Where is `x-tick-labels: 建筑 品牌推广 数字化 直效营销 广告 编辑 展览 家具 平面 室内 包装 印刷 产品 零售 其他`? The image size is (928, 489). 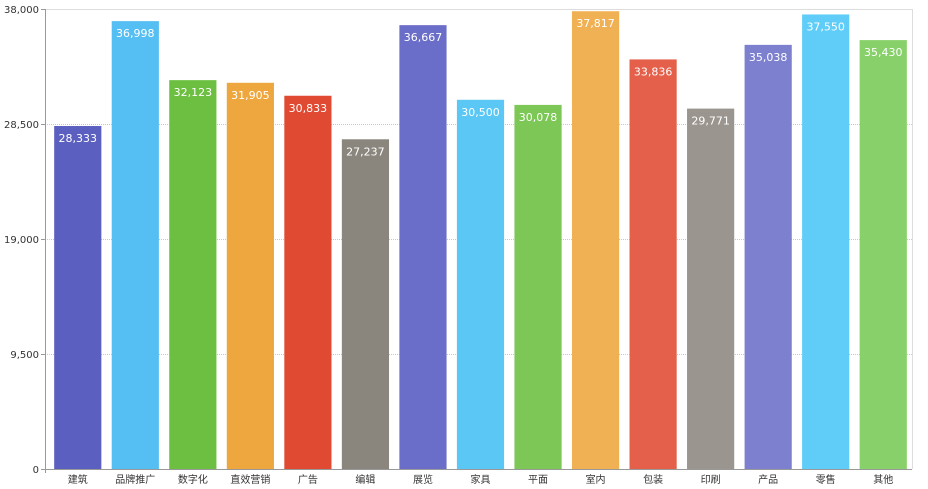 x-tick-labels: 建筑 品牌推广 数字化 直效营销 广告 编辑 展览 家具 平面 室内 包装 印刷 产品 零售 其他 is located at coordinates (480, 479).